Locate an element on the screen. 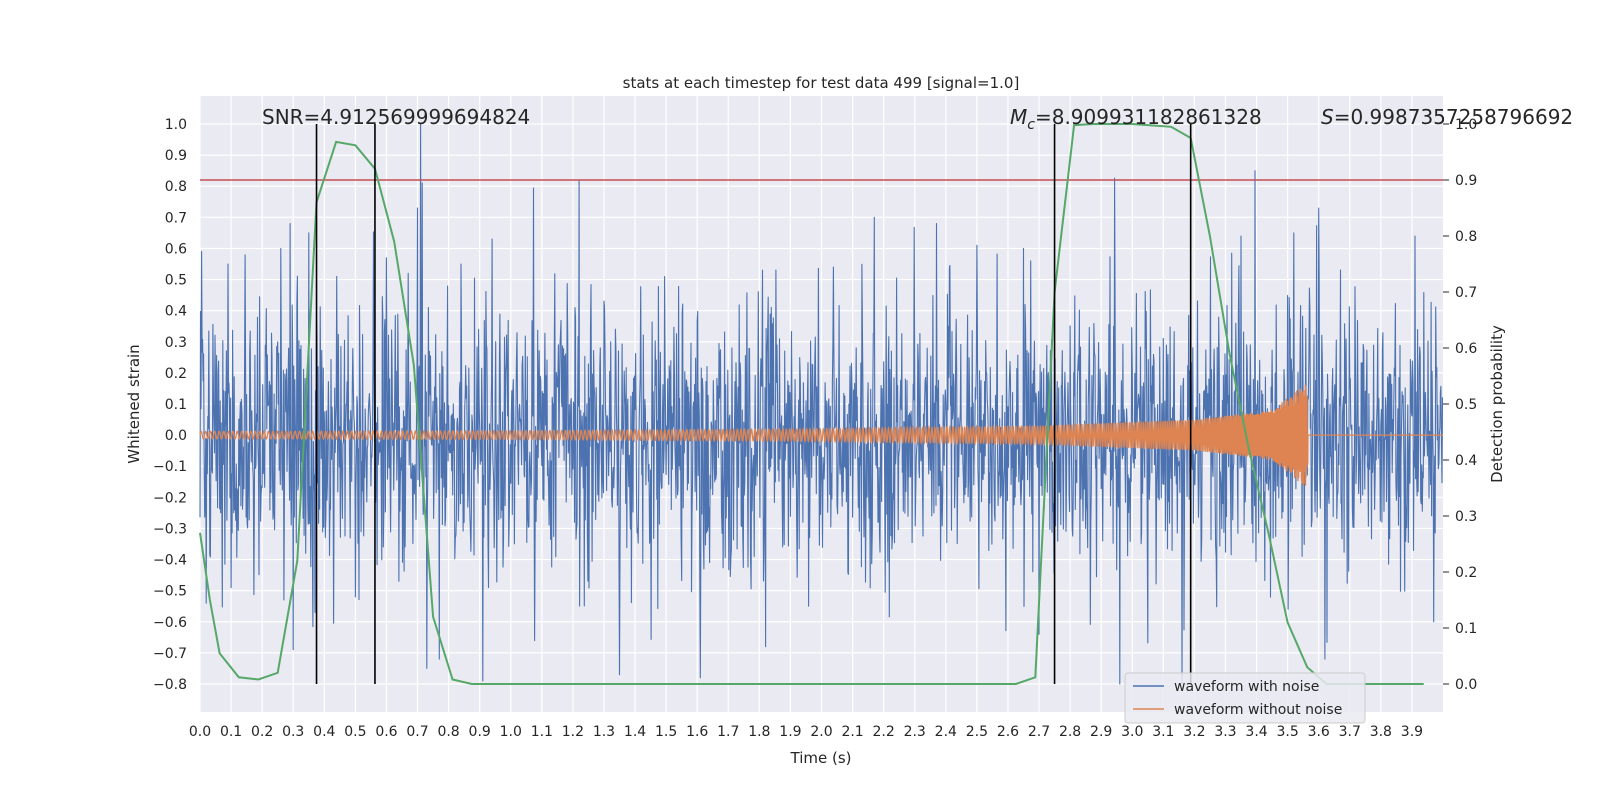 Image resolution: width=1600 pixels, height=800 pixels. y-tick-label: 0.9 is located at coordinates (176, 156).